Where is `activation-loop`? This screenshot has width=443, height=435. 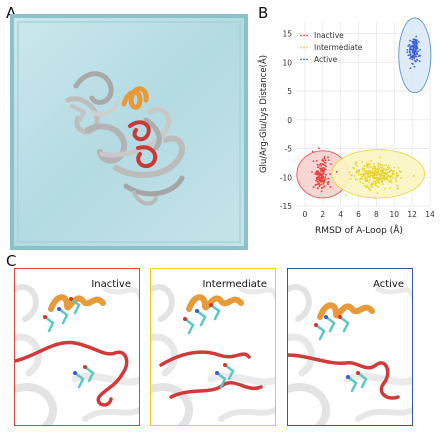
activation-loop is located at coordinates (72, 373).